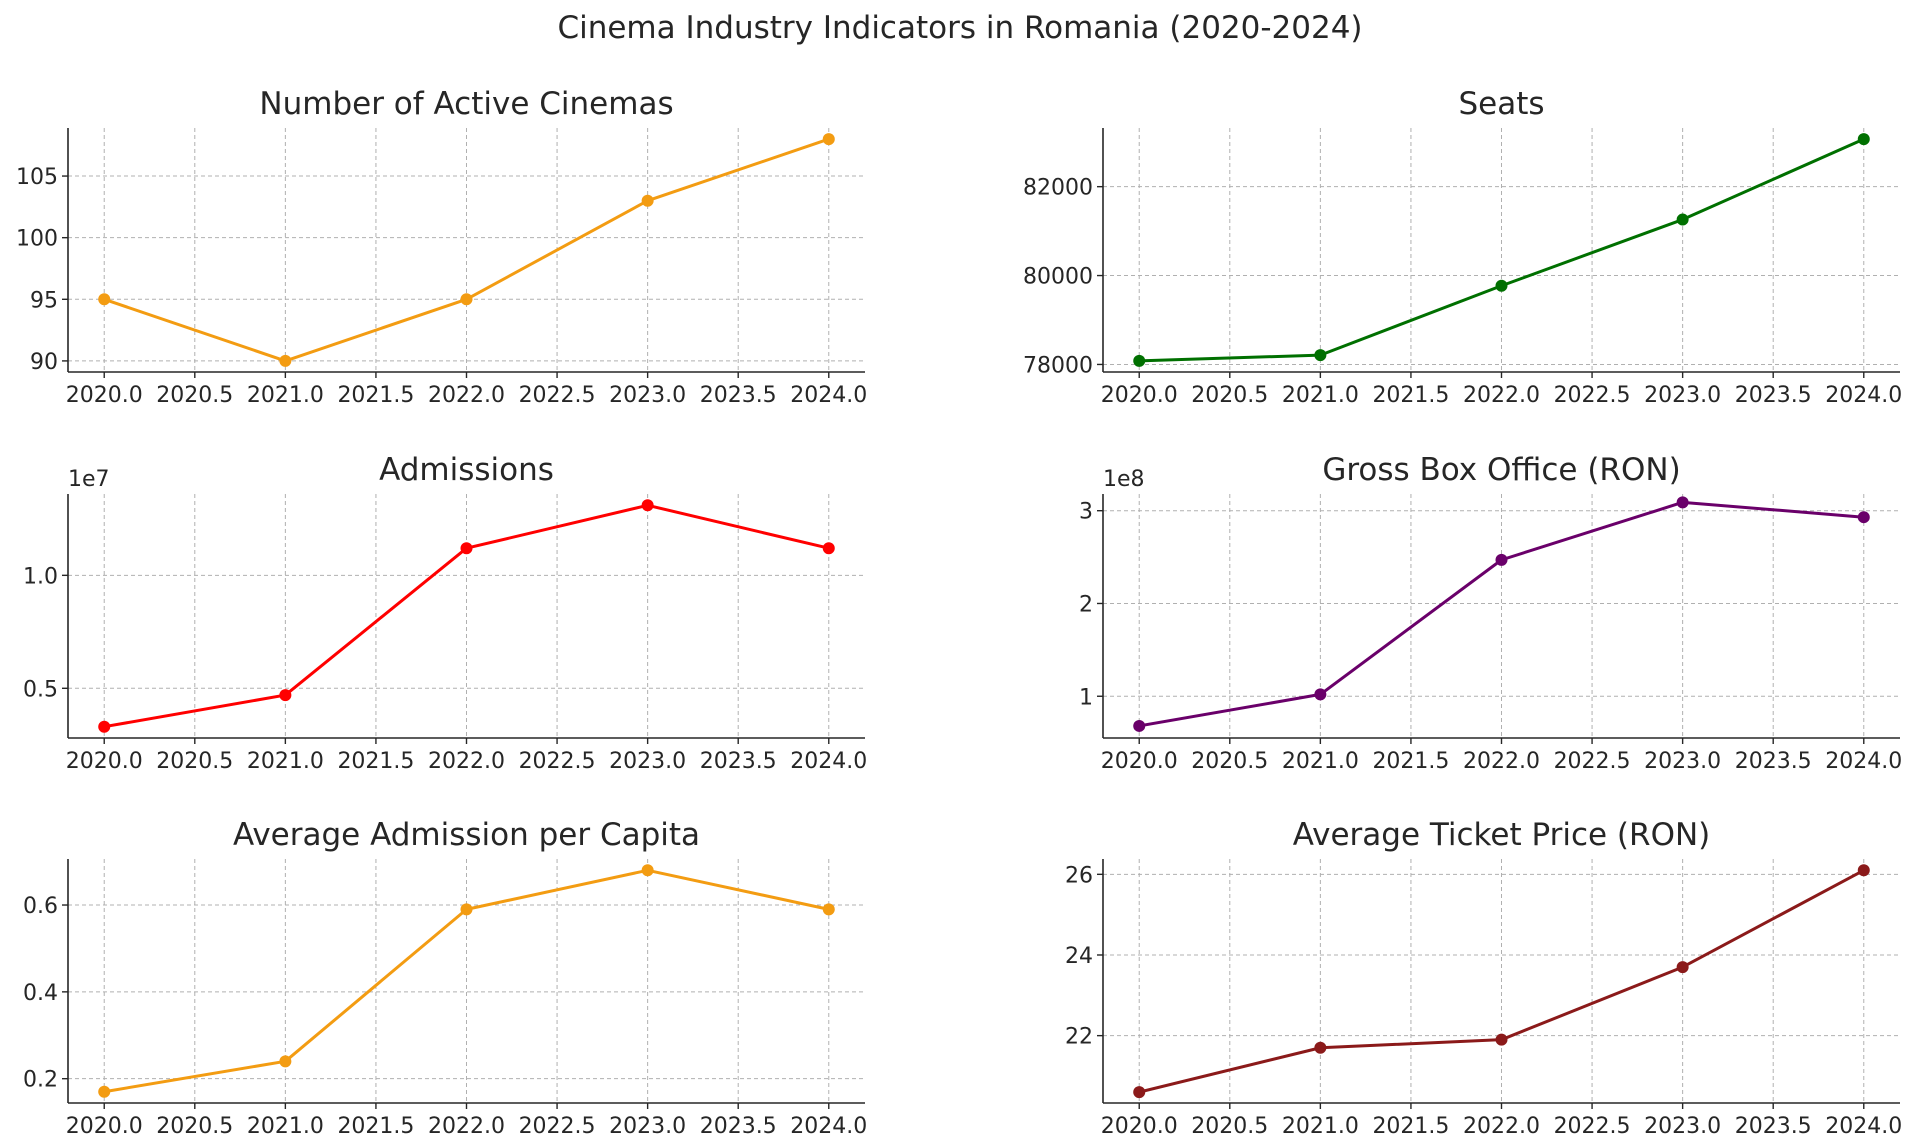 Image resolution: width=1920 pixels, height=1147 pixels. I want to click on y-tick-label: 82000, so click(1058, 188).